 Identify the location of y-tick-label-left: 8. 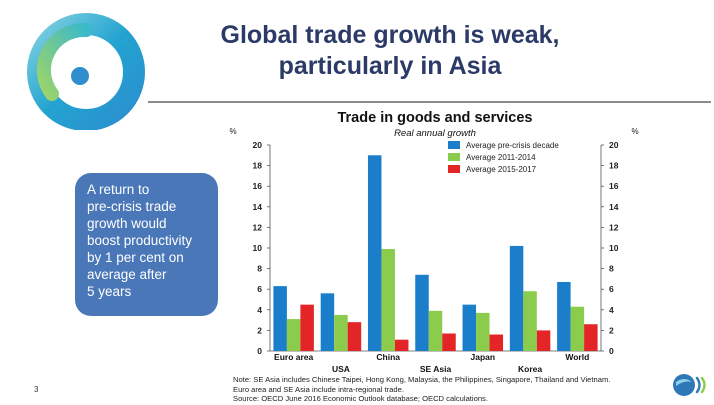
(259, 269).